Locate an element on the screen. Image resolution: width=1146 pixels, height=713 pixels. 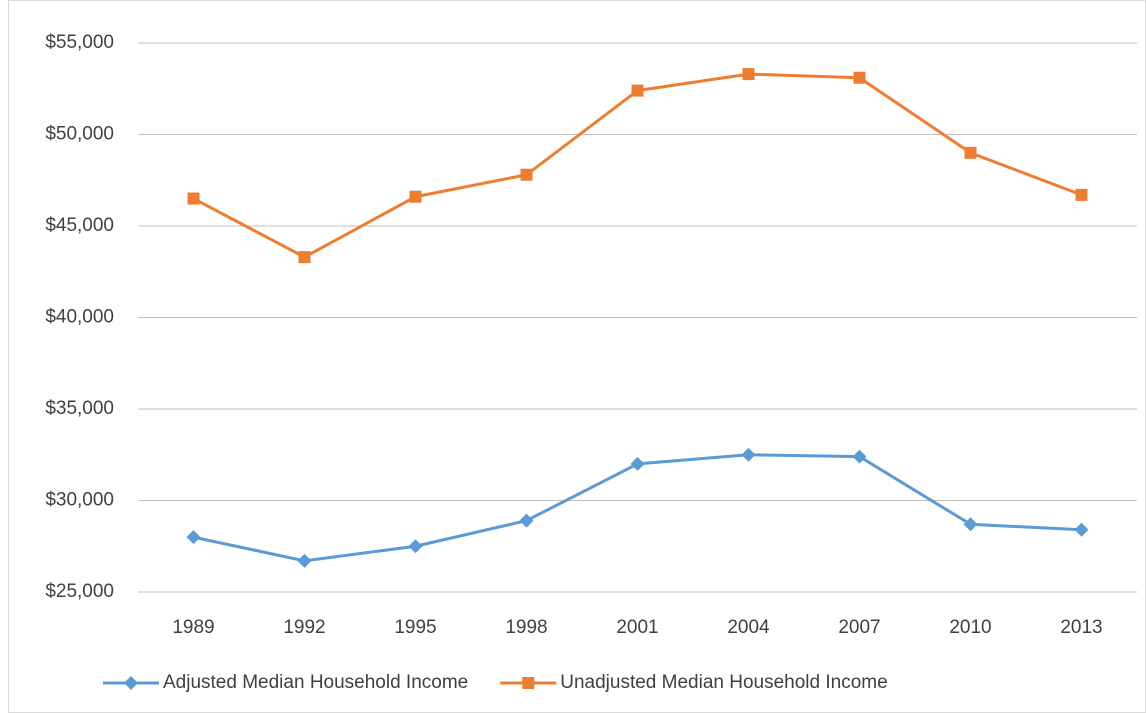
x-tick-label: 2001 is located at coordinates (637, 627).